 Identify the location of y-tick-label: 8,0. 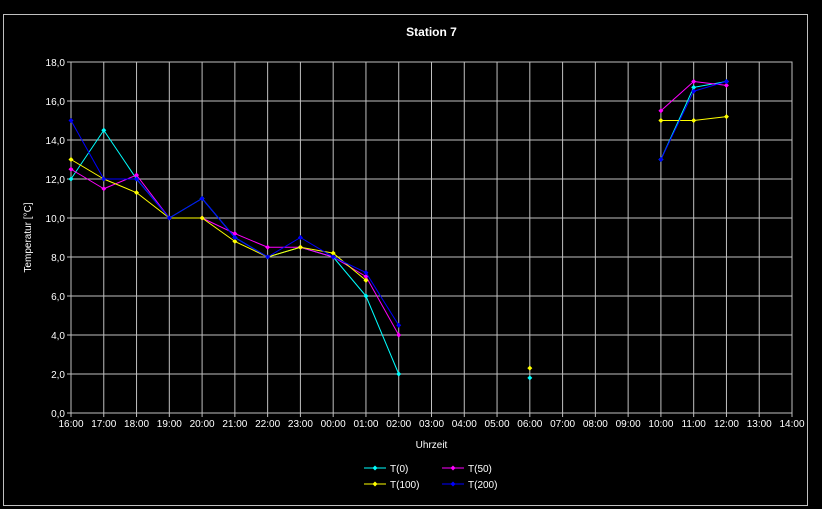
(58, 258).